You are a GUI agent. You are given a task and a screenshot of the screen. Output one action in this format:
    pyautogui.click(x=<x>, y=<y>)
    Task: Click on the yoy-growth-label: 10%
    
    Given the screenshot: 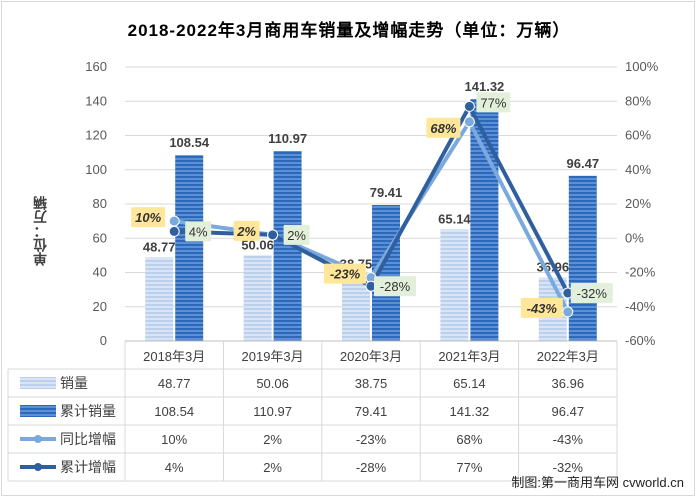 What is the action you would take?
    pyautogui.click(x=148, y=217)
    